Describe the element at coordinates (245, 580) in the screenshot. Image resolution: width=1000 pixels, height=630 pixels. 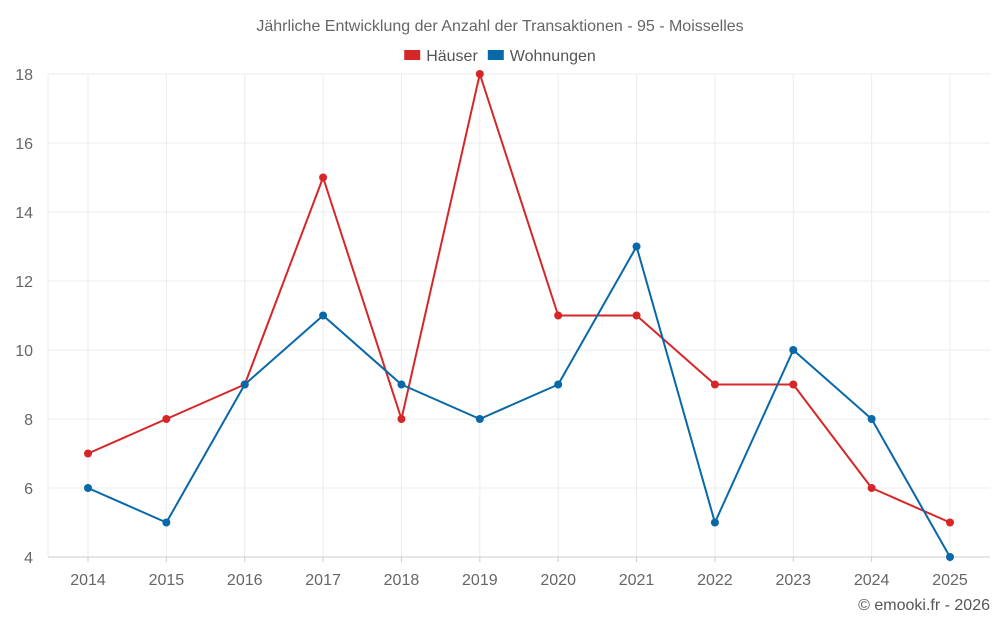
I see `x-tick-label: 2016` at that location.